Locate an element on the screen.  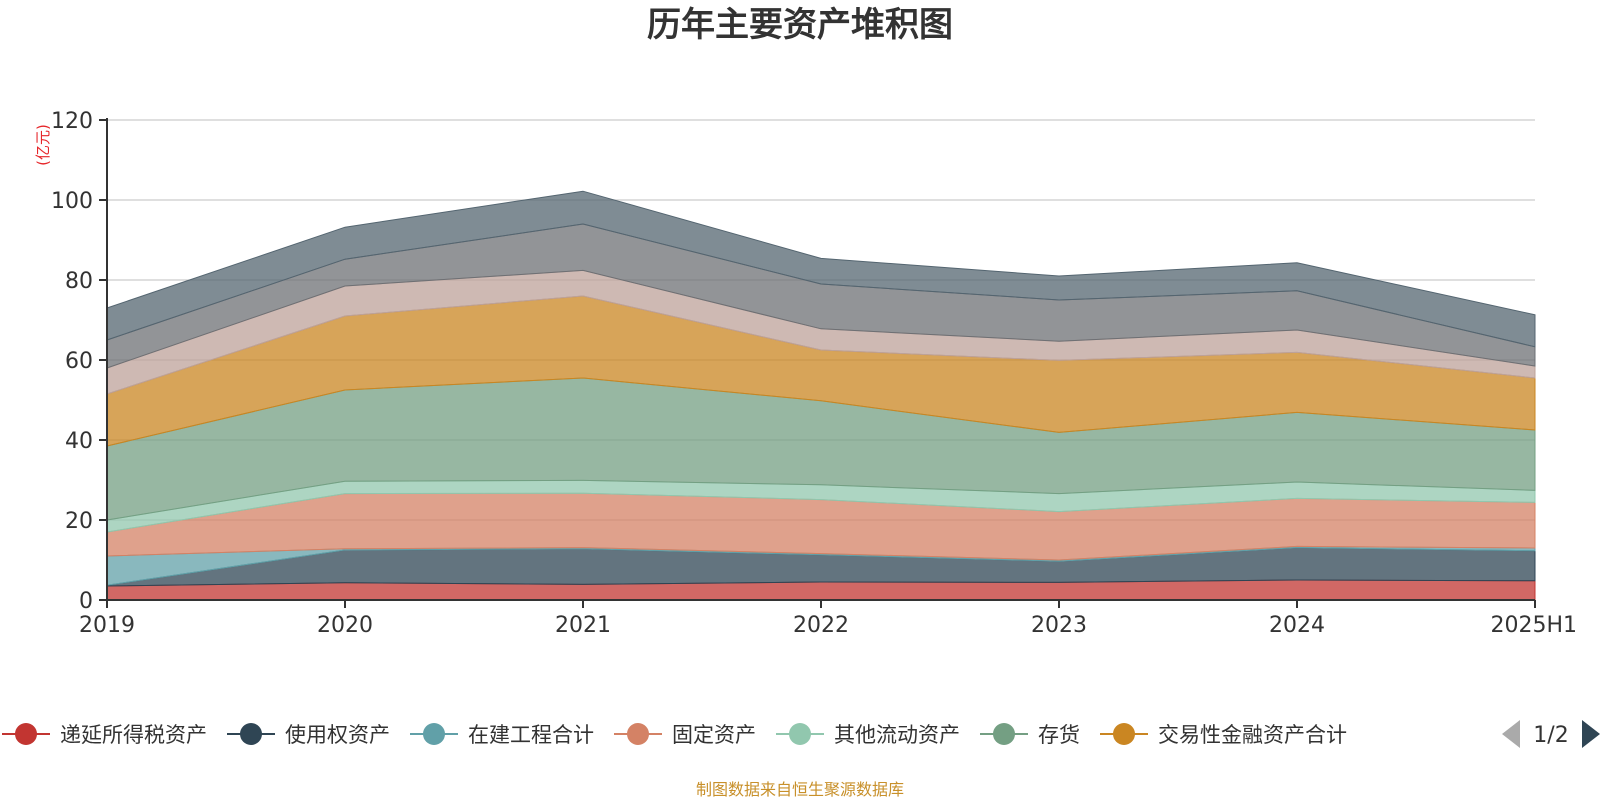
x-tick-label-4: 2023 is located at coordinates (1059, 625).